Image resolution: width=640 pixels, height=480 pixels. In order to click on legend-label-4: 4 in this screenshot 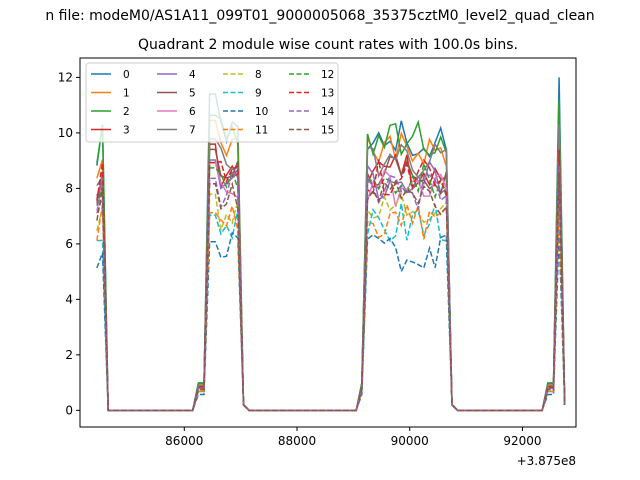, I will do `click(192, 75)`.